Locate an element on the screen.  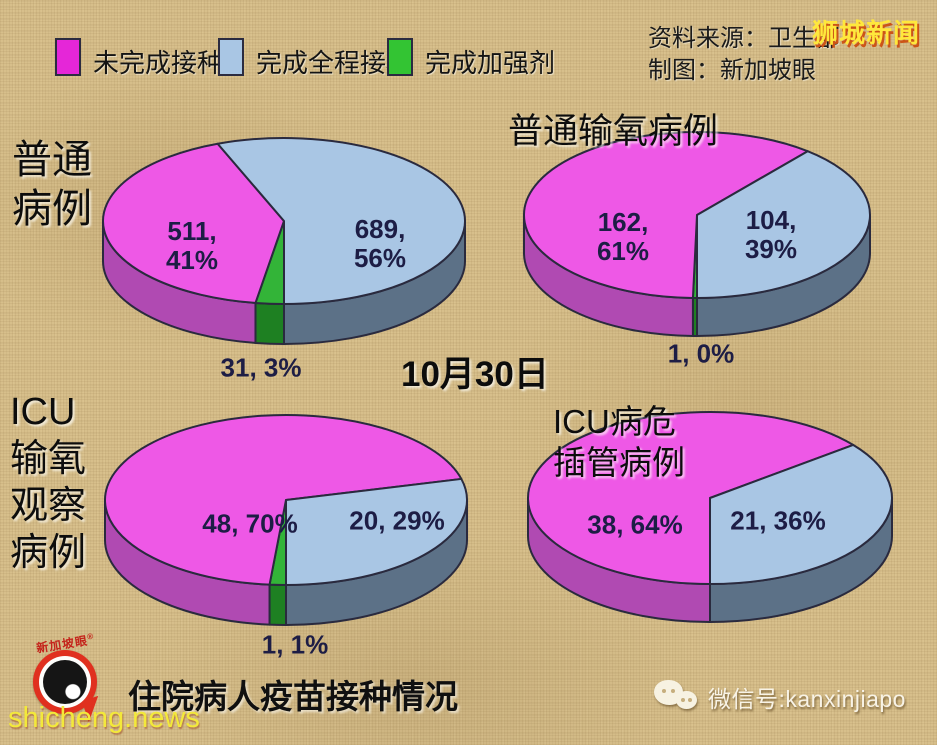
pie2-label-fully-vaccinated: 104, 39% is located at coordinates (771, 234).